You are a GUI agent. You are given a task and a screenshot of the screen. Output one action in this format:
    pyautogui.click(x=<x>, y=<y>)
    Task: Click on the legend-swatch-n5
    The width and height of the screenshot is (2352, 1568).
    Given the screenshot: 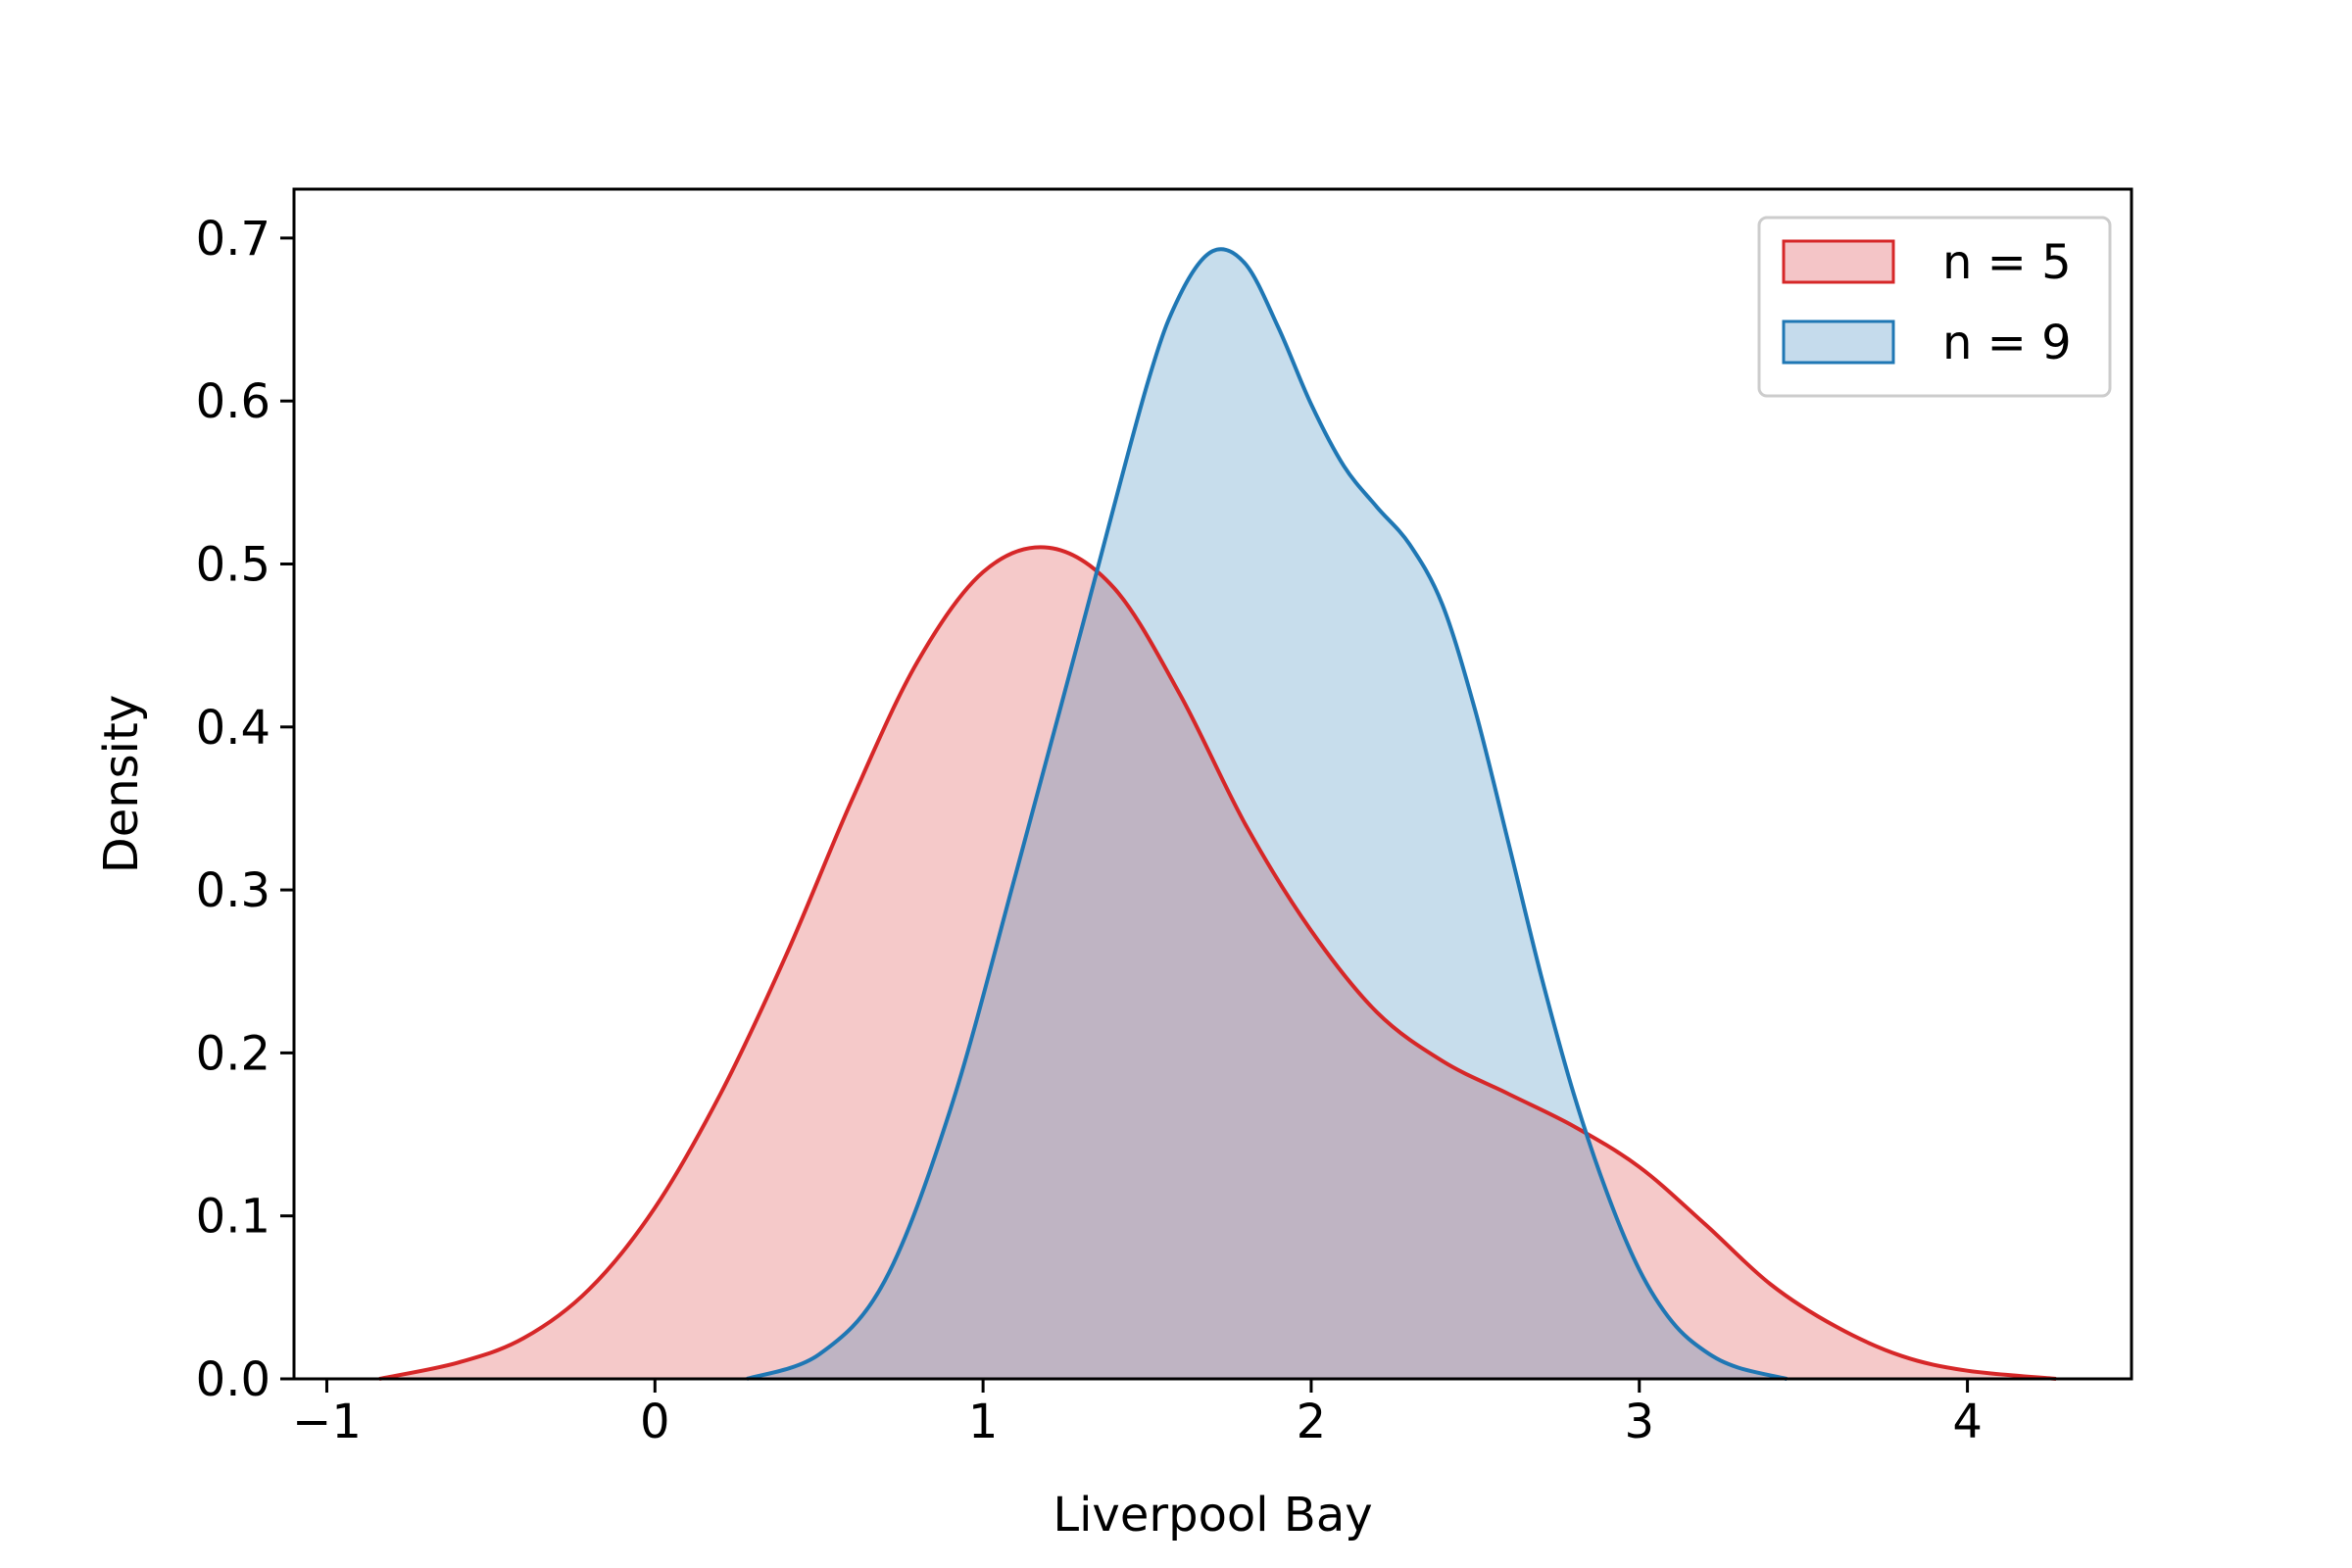 What is the action you would take?
    pyautogui.click(x=1838, y=261)
    